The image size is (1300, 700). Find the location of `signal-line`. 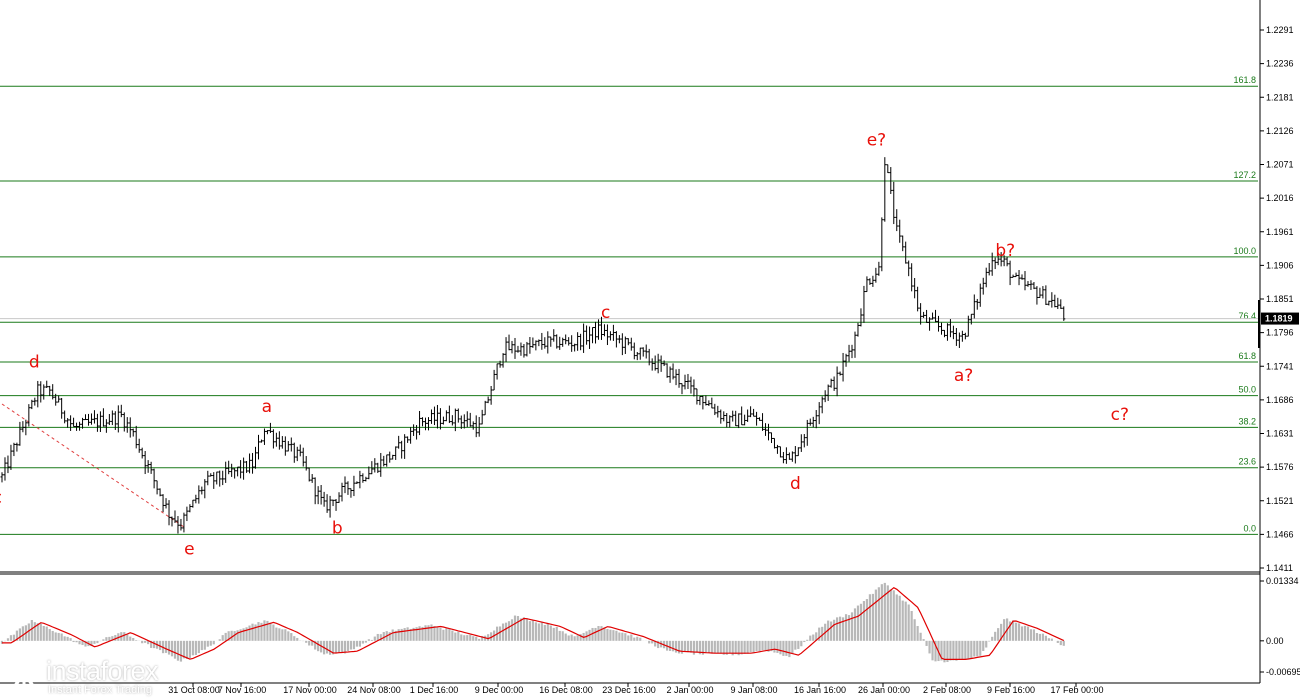

signal-line is located at coordinates (533, 623).